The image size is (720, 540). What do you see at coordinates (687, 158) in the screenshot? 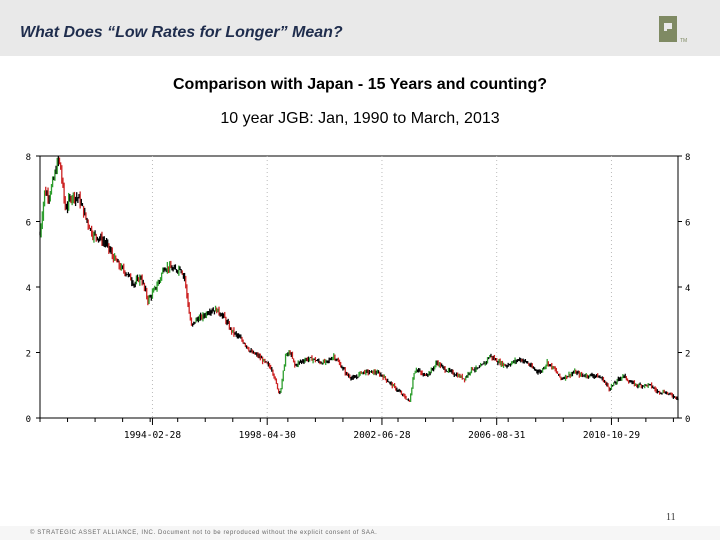
I see `y-tick-label-right: 8` at bounding box center [687, 158].